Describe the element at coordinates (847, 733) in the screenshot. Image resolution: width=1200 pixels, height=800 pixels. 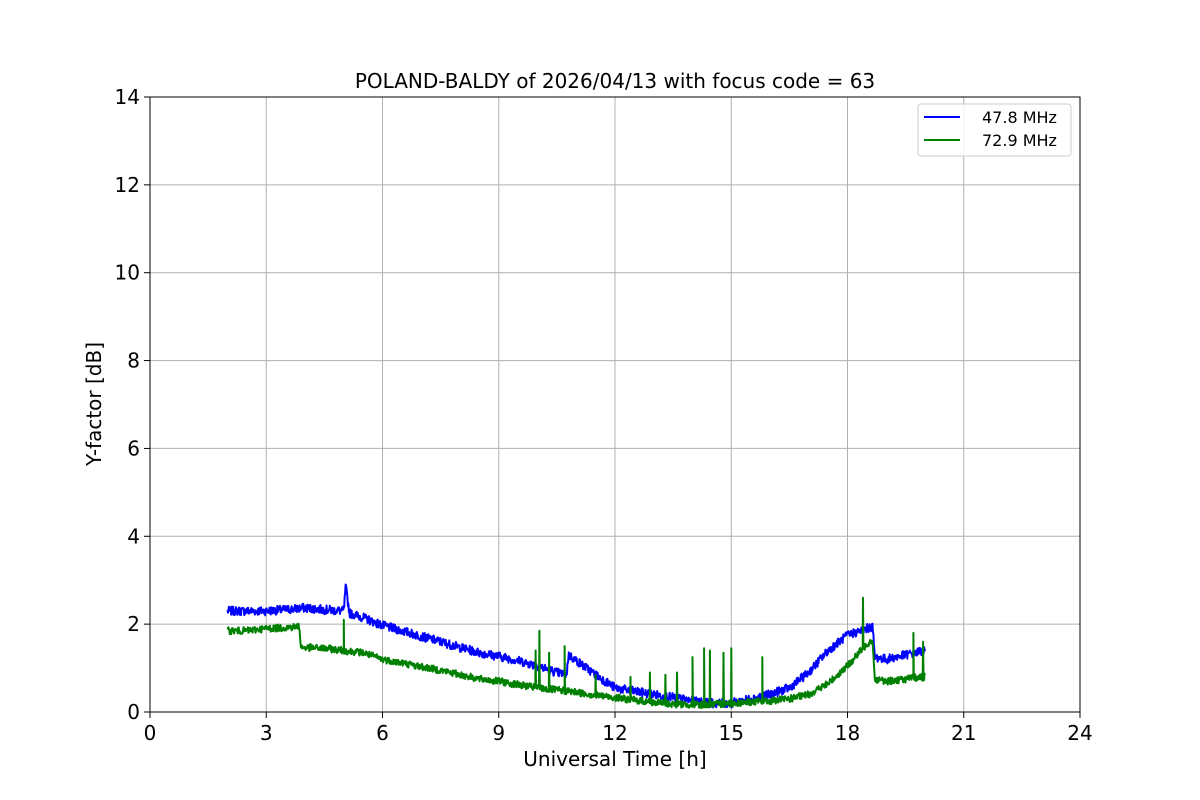
I see `x-tick-label: 18` at that location.